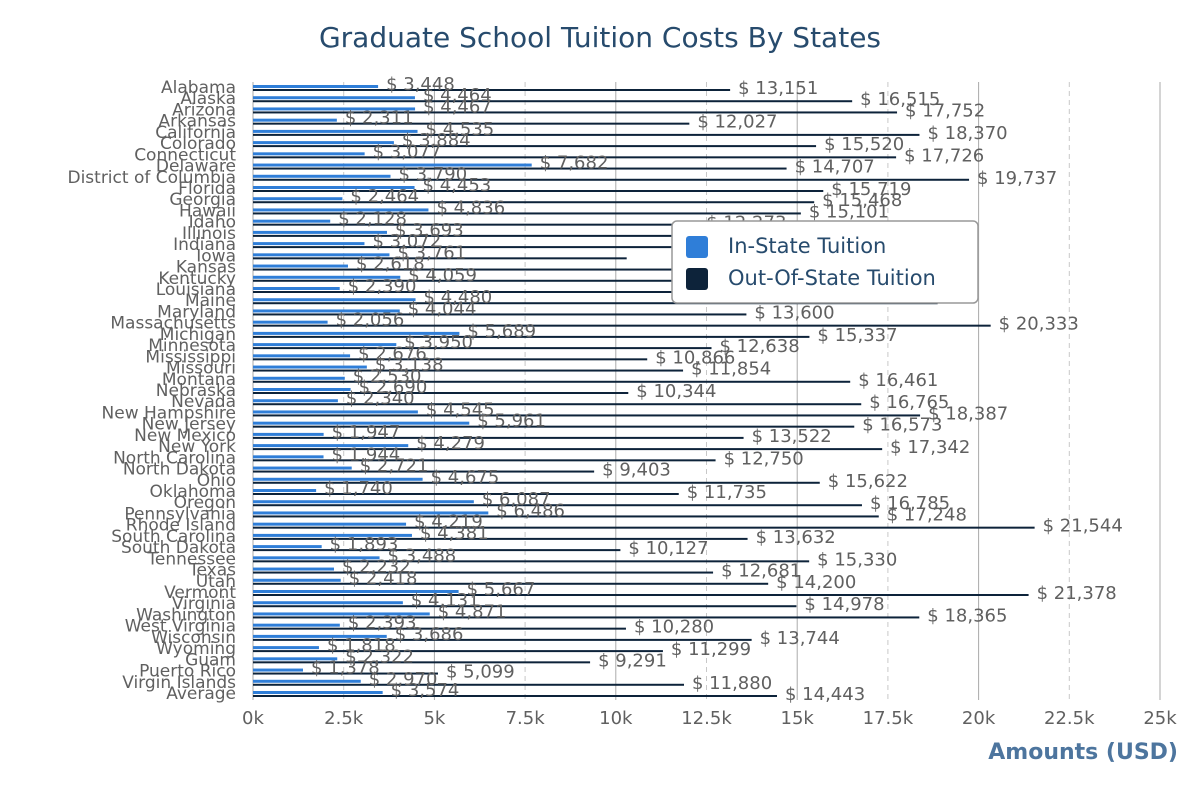 The height and width of the screenshot is (804, 1200). I want to click on category-label: Wisconsin, so click(193, 638).